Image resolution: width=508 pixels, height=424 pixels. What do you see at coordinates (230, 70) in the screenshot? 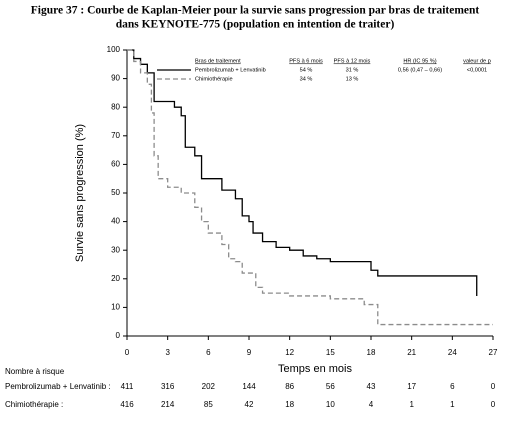
I see `legend-label: Pembrolizumab + Lenvatinib` at bounding box center [230, 70].